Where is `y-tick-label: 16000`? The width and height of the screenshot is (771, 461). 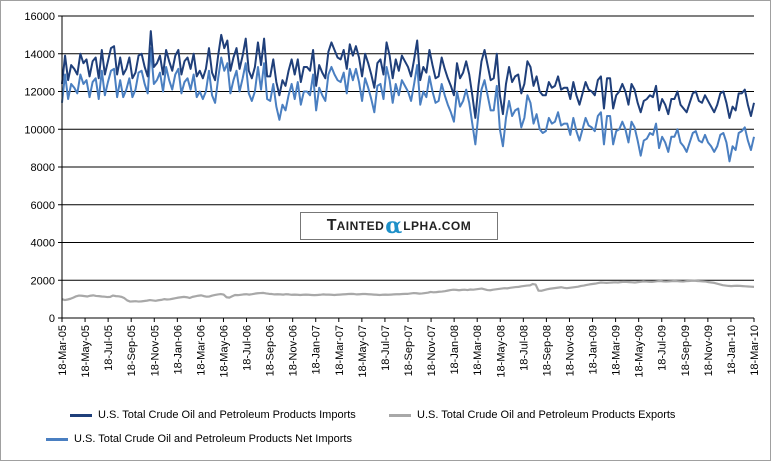
y-tick-label: 16000 is located at coordinates (39, 17).